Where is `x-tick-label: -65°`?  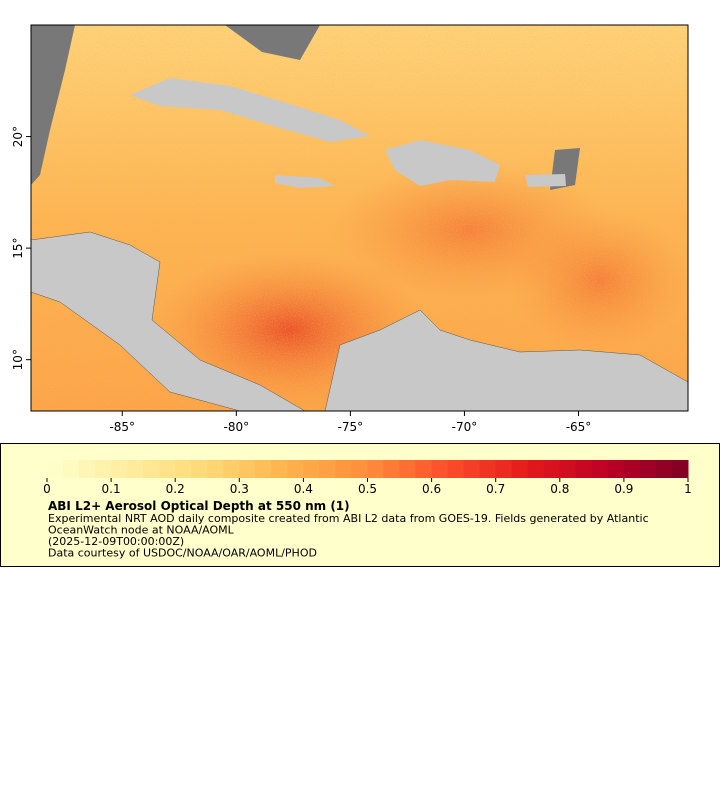 x-tick-label: -65° is located at coordinates (579, 427).